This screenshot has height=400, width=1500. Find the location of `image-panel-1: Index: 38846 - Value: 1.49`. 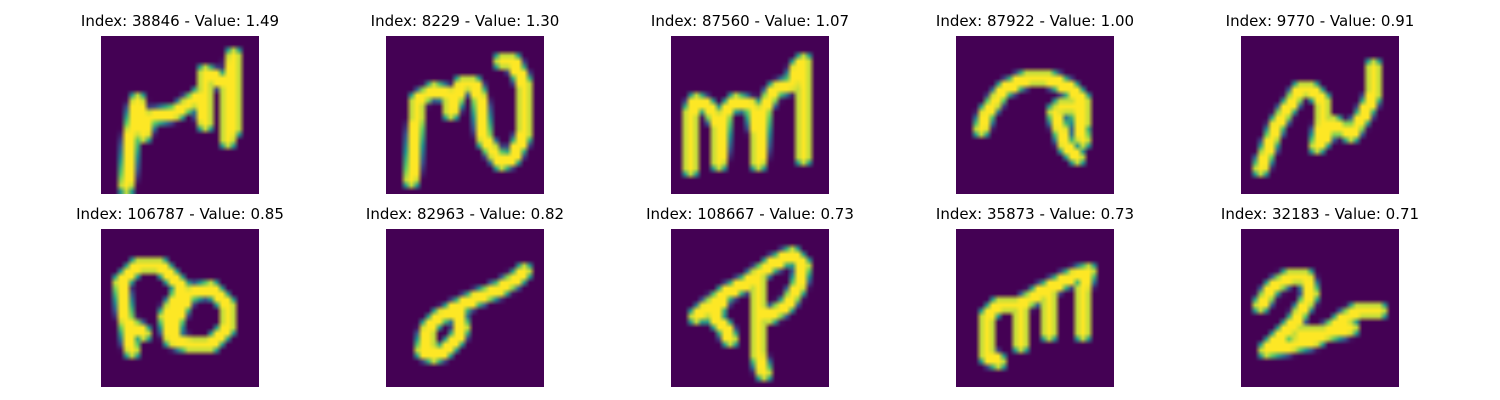

image-panel-1: Index: 38846 - Value: 1.49 is located at coordinates (180, 107).